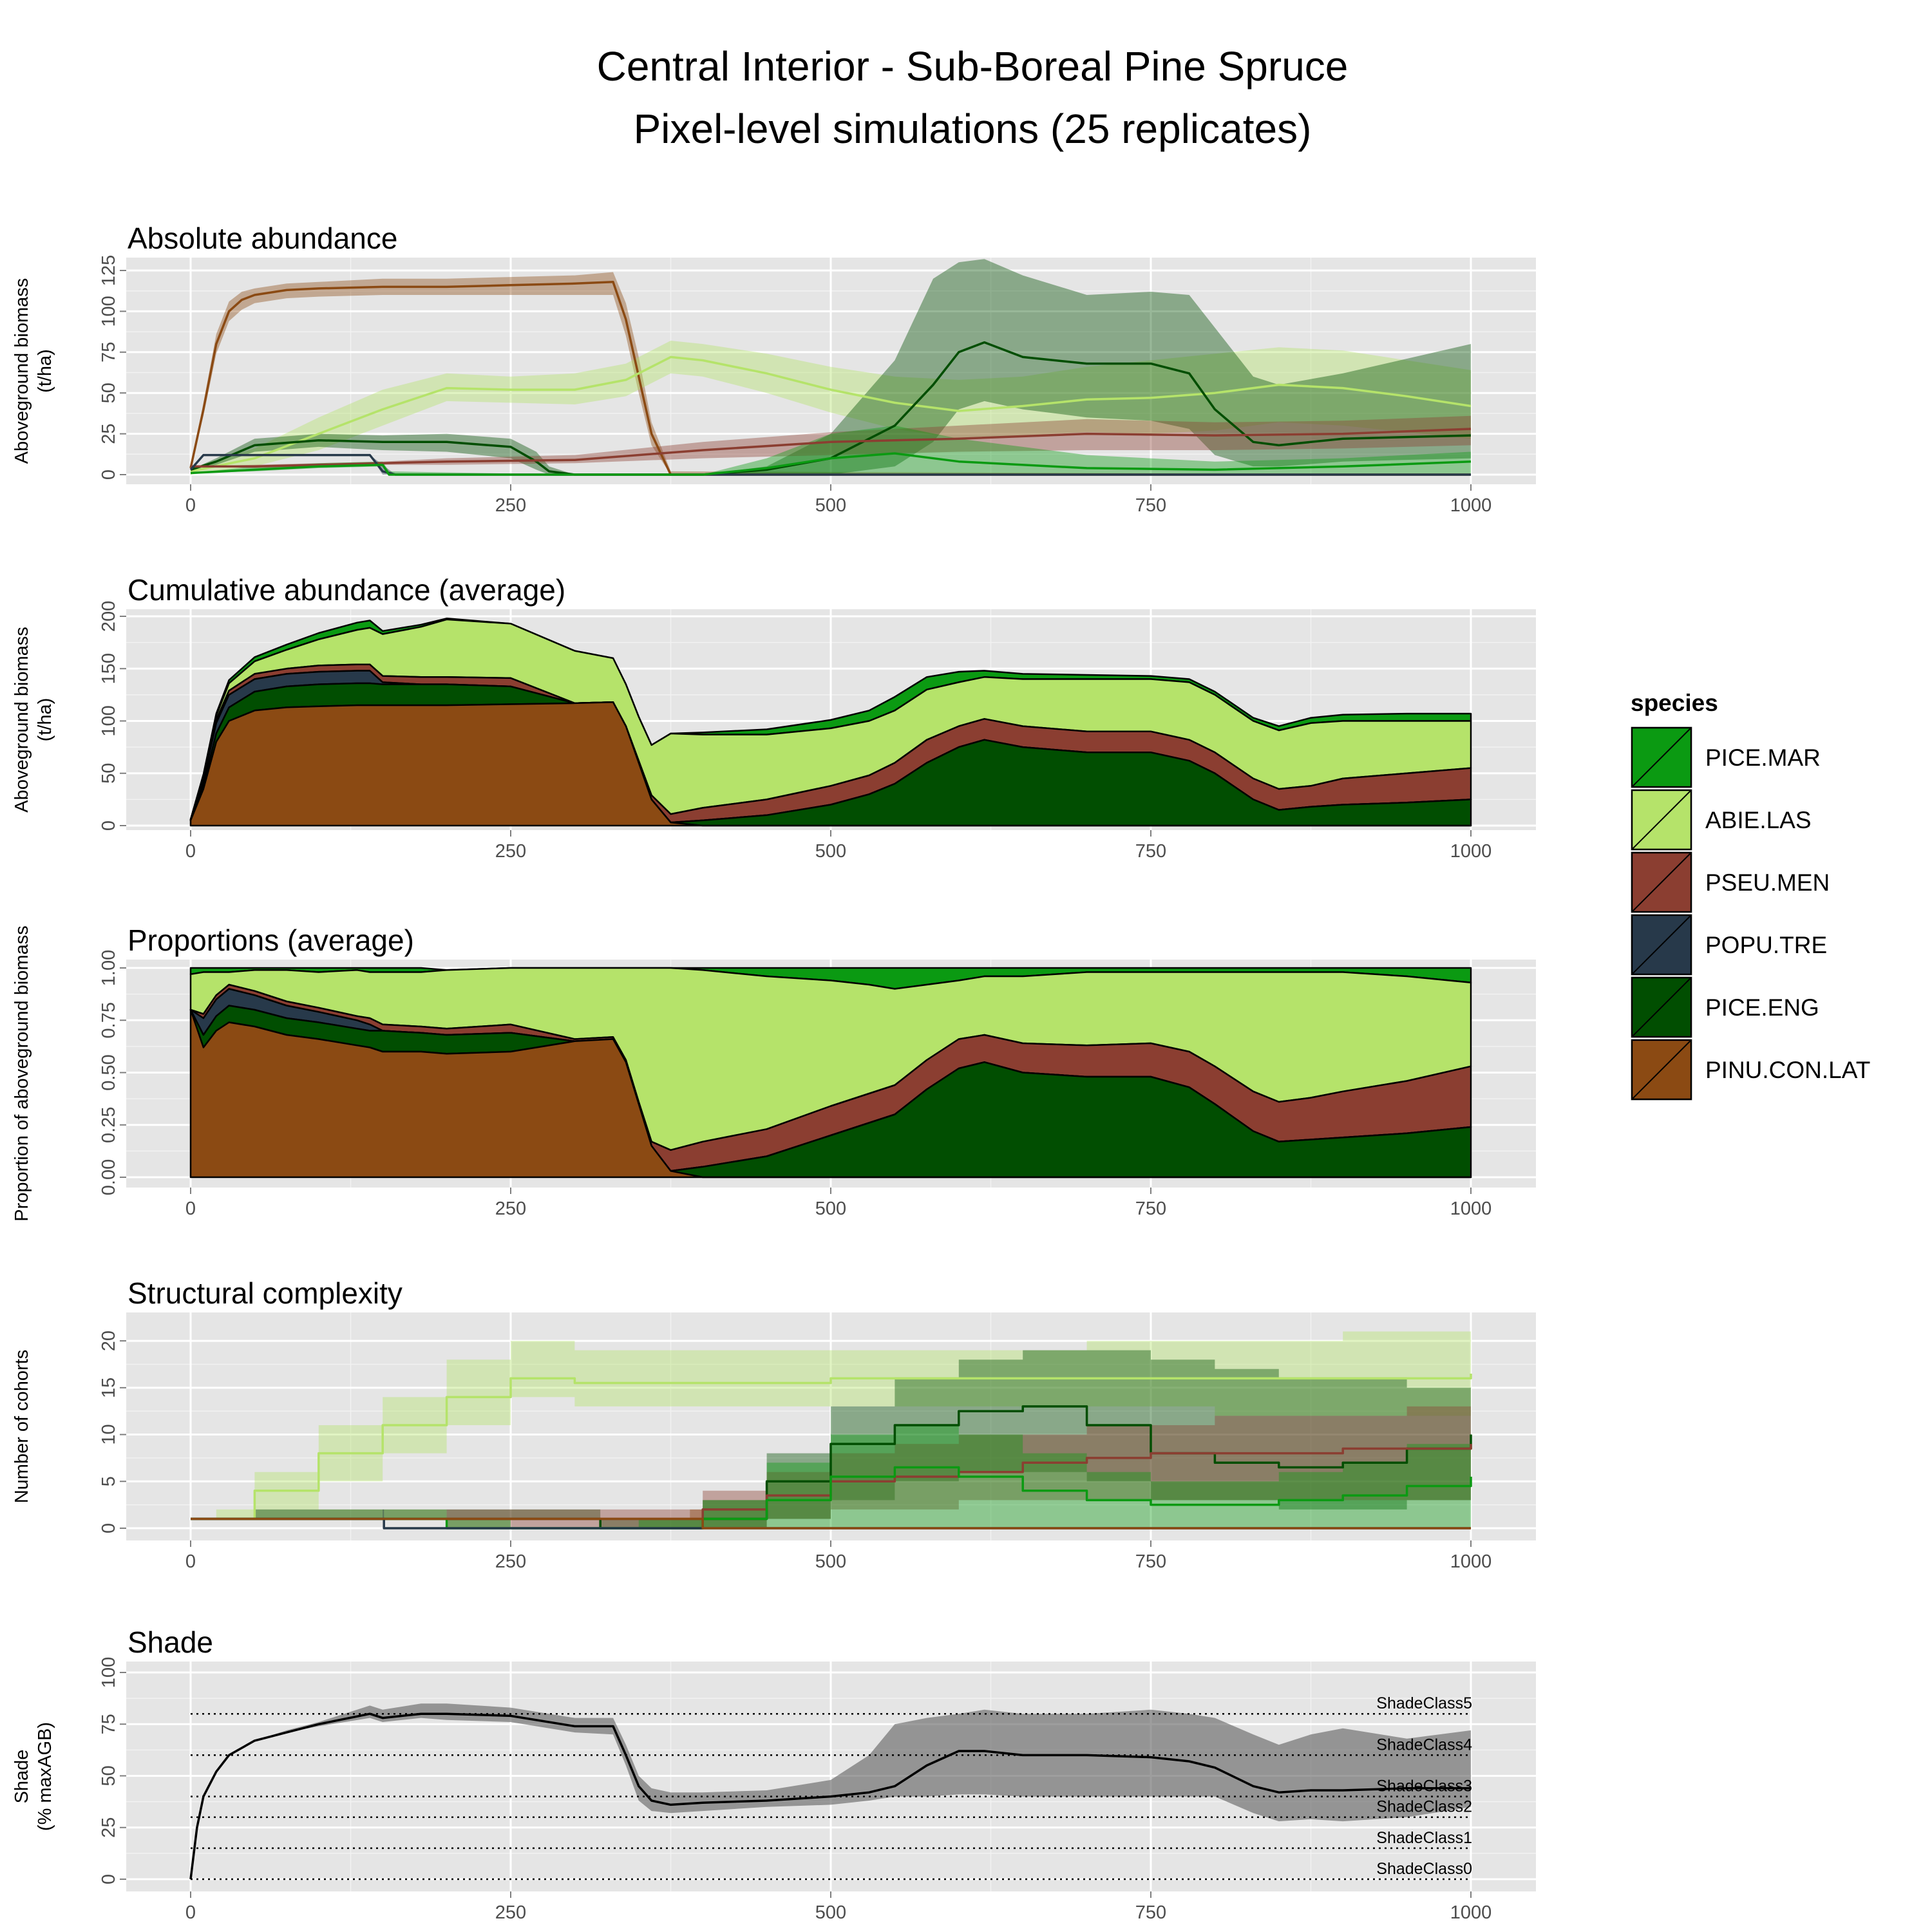 This screenshot has width=1932, height=1932. What do you see at coordinates (170, 1642) in the screenshot?
I see `panel-title: Shade` at bounding box center [170, 1642].